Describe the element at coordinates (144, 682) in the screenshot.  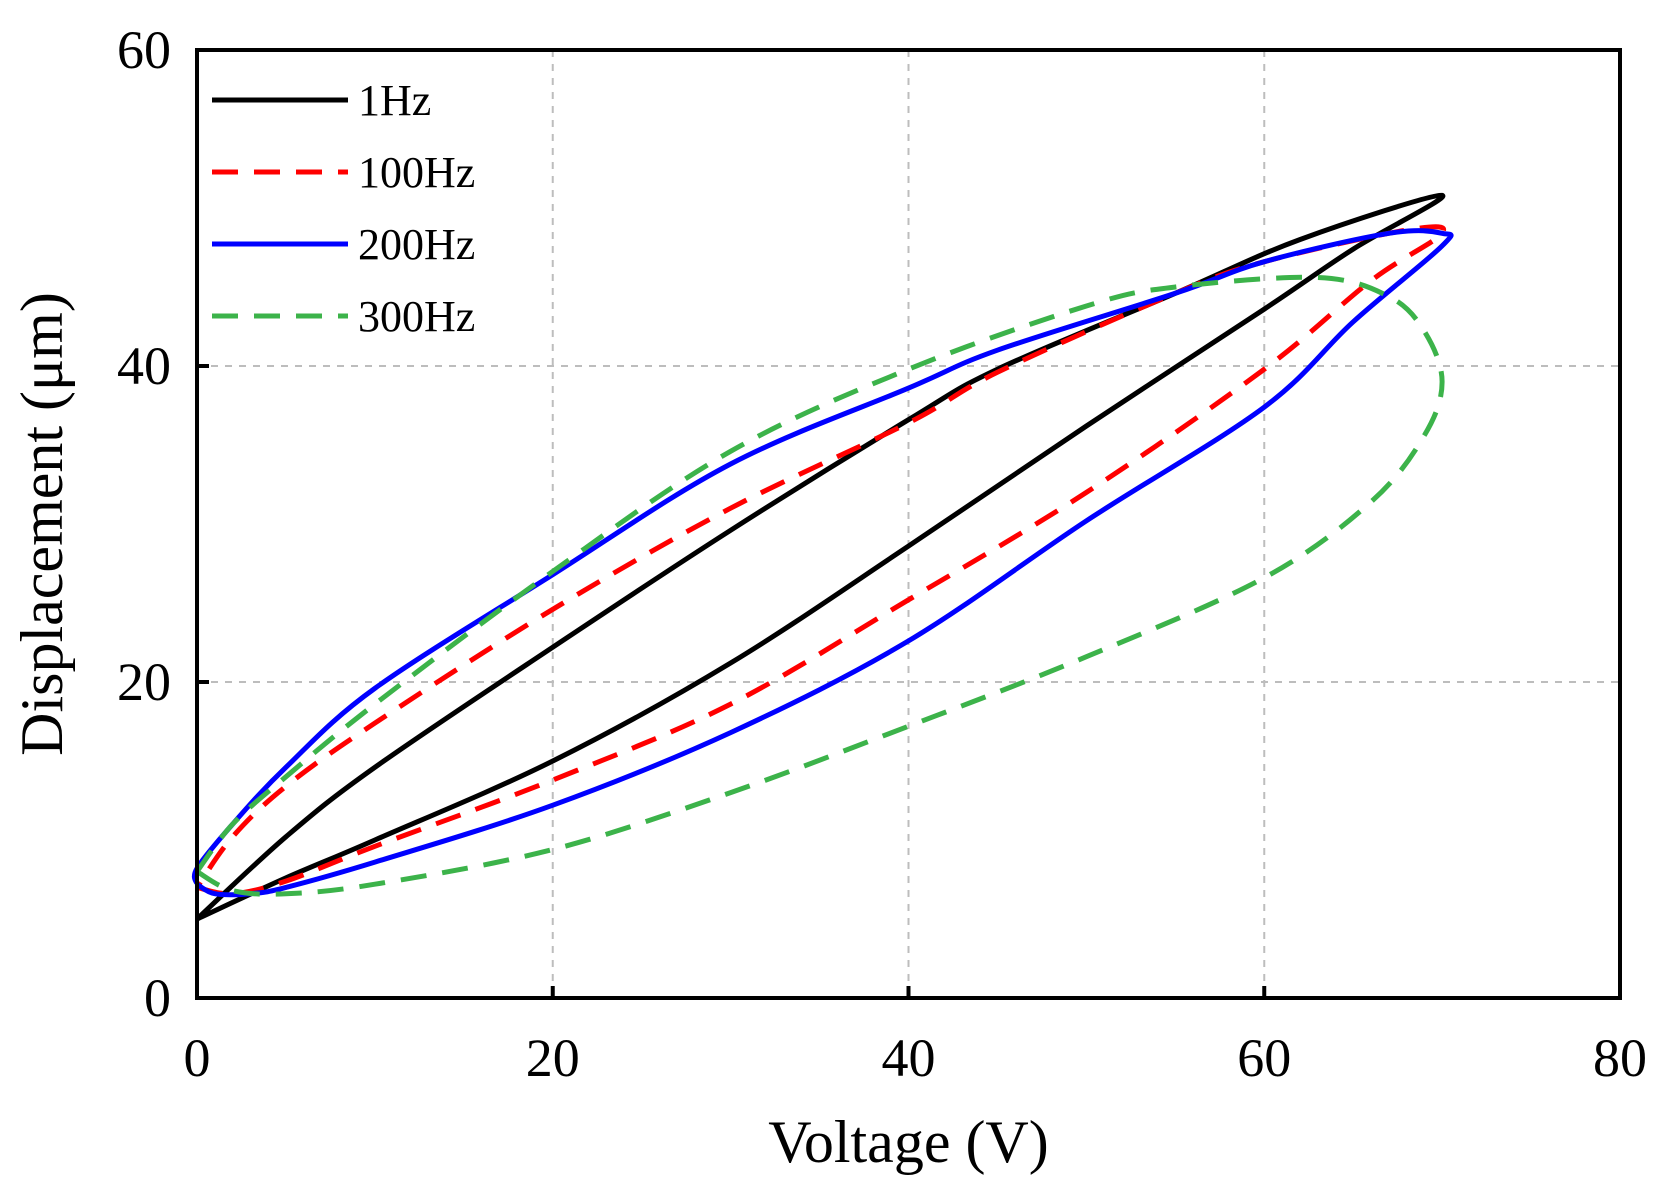
I see `y-tick-label: 20` at that location.